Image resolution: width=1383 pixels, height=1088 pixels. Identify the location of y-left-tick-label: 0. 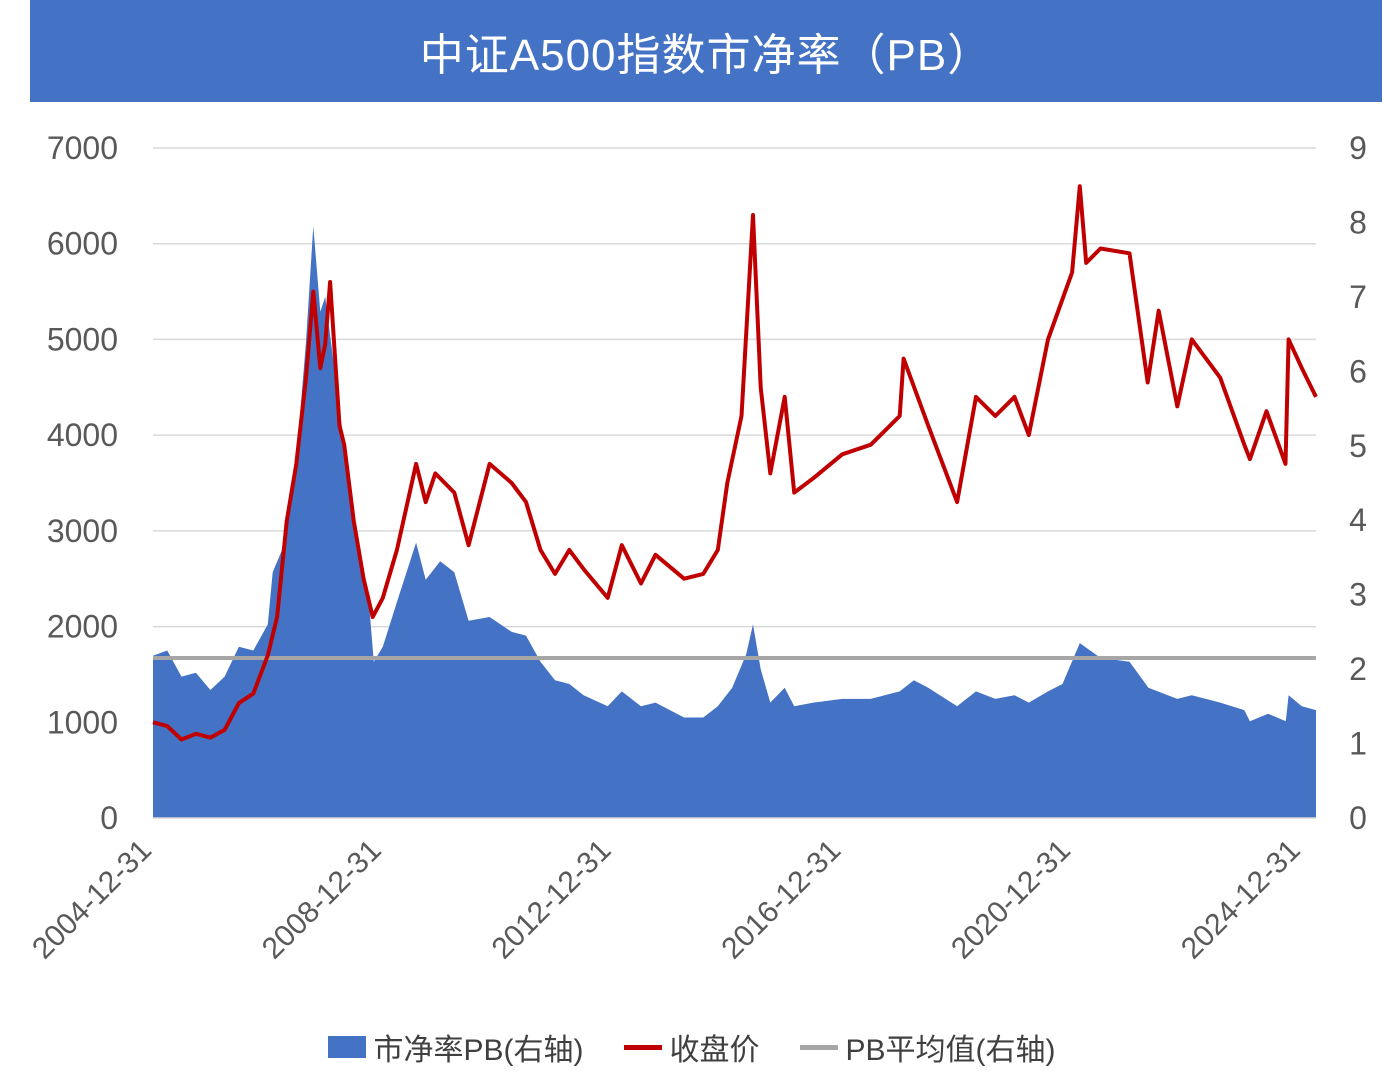
(109, 818).